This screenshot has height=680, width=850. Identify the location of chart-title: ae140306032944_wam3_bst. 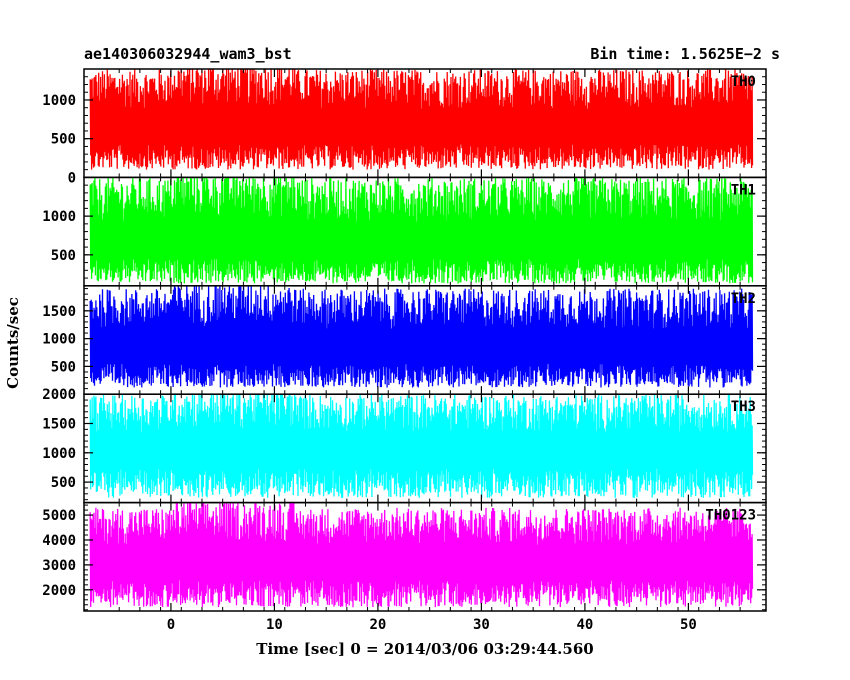
(188, 54).